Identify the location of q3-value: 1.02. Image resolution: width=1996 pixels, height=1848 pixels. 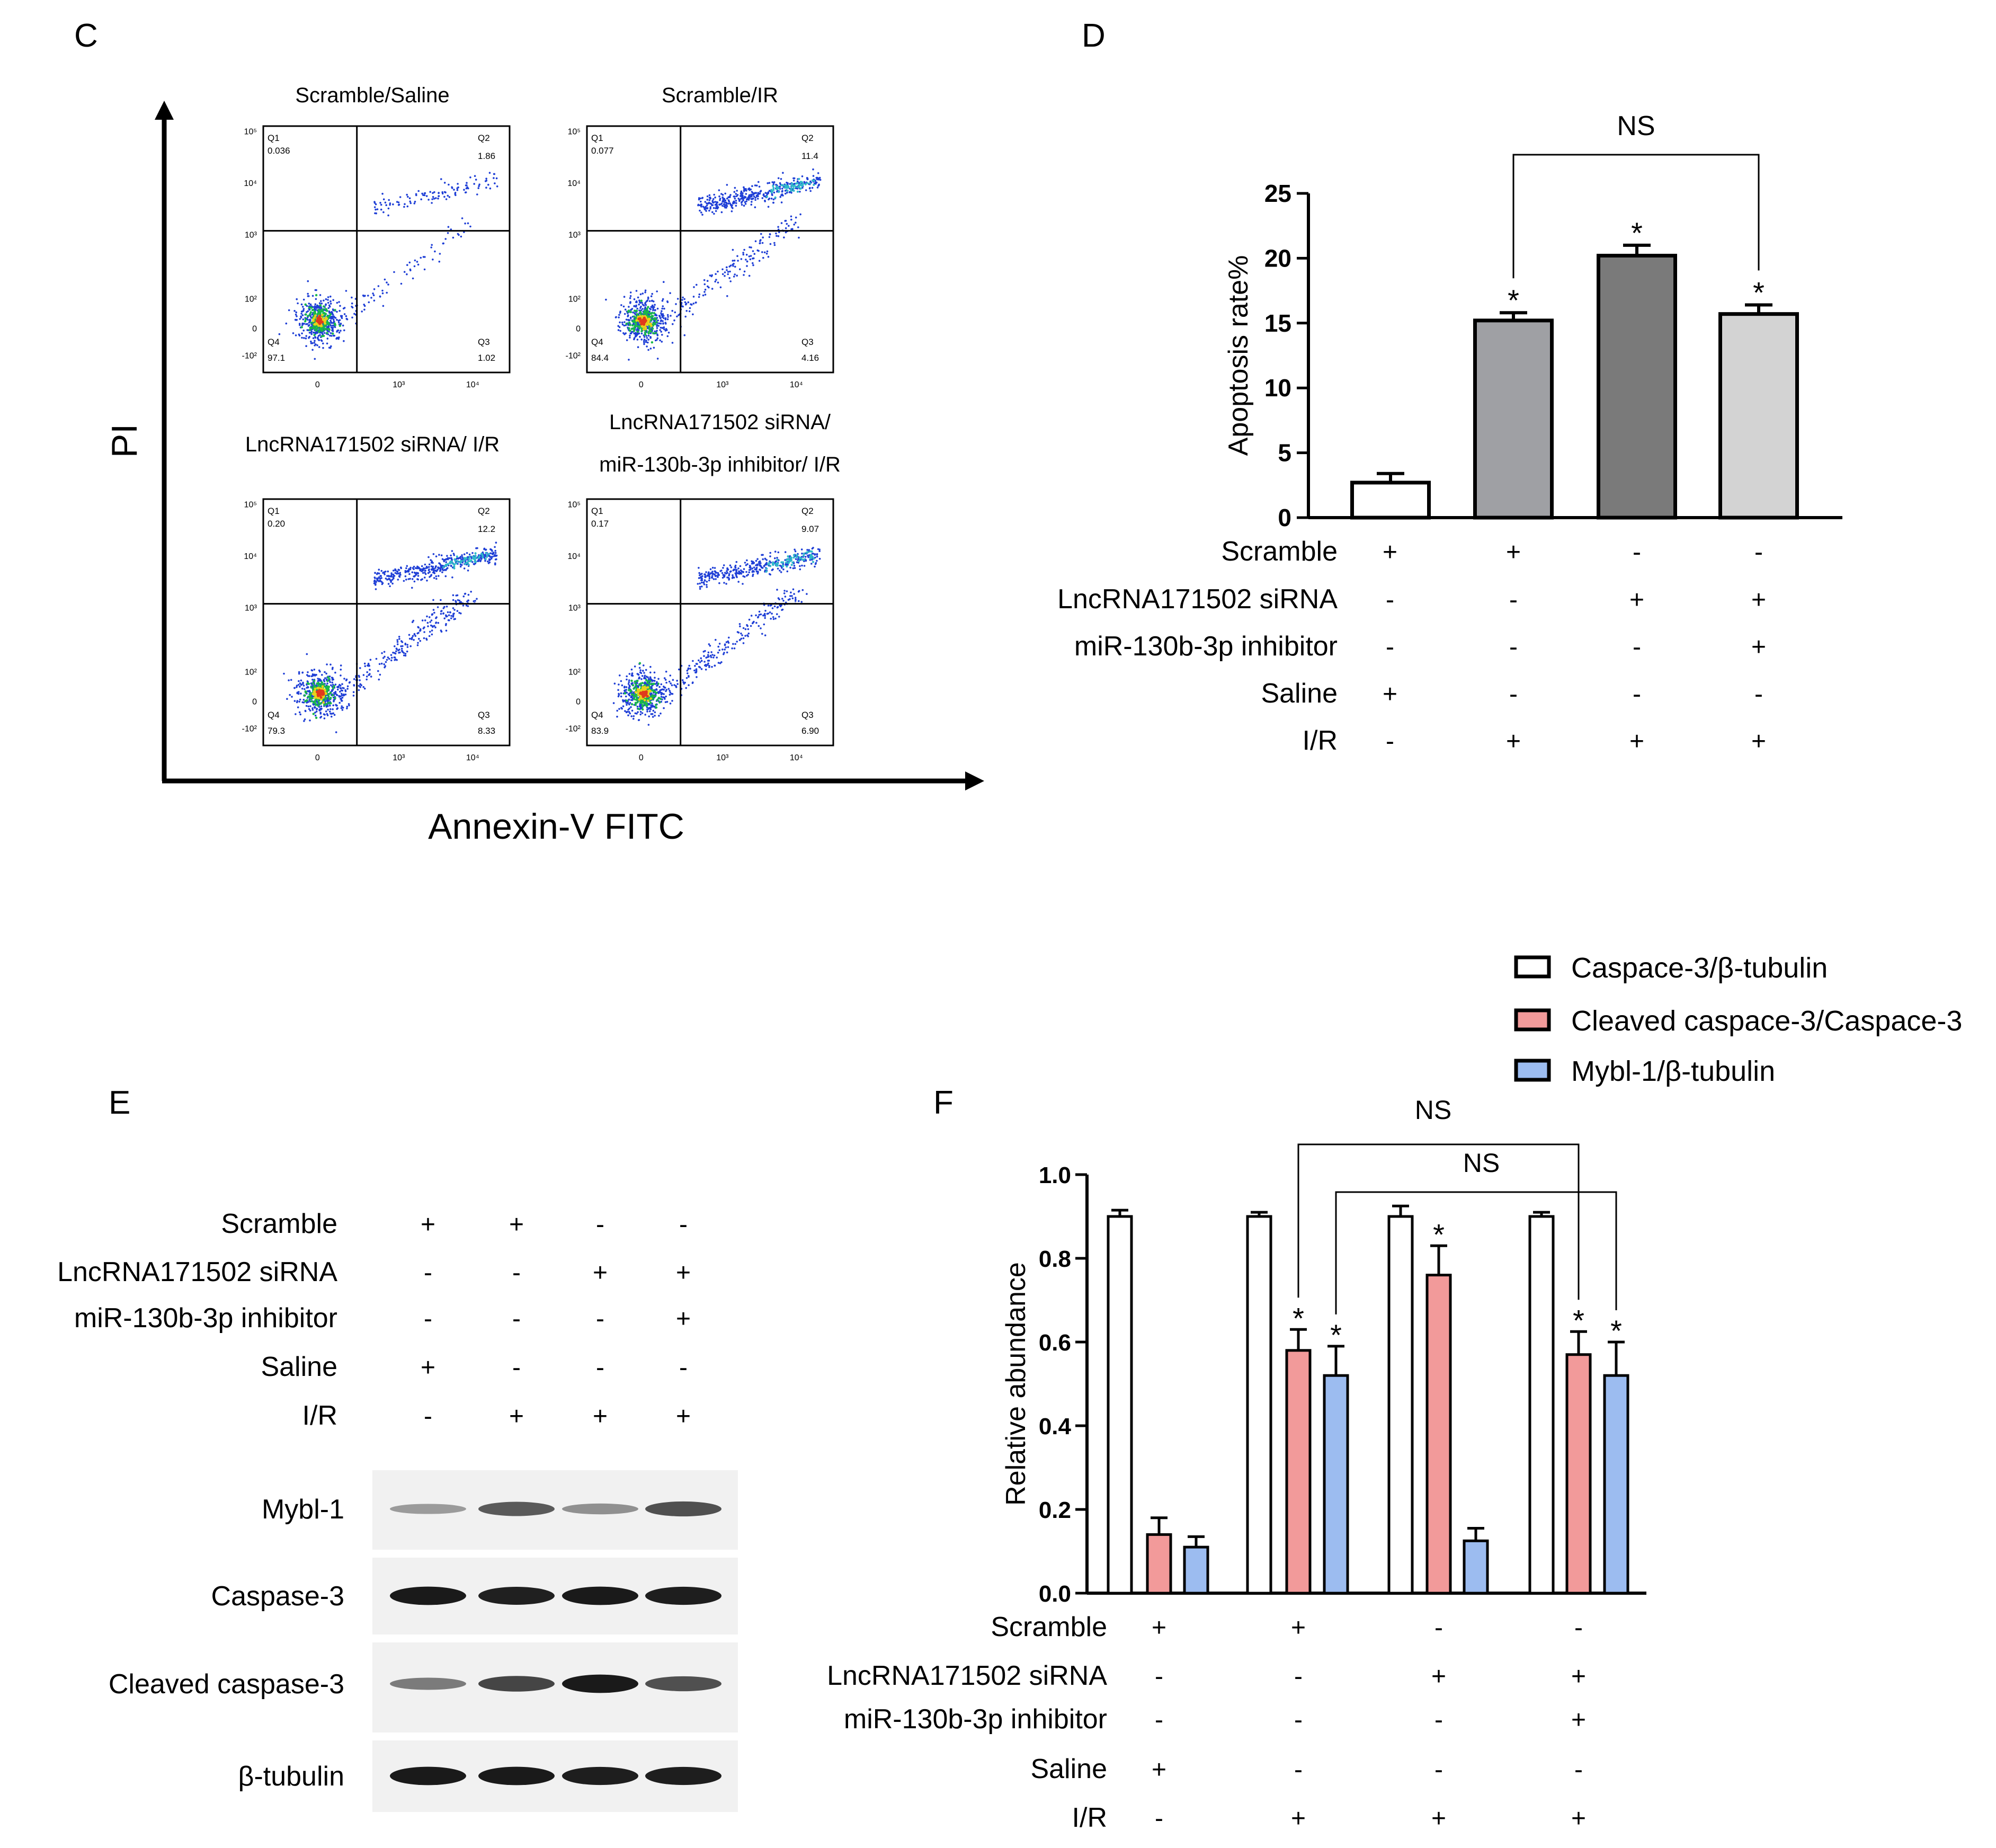
(486, 358).